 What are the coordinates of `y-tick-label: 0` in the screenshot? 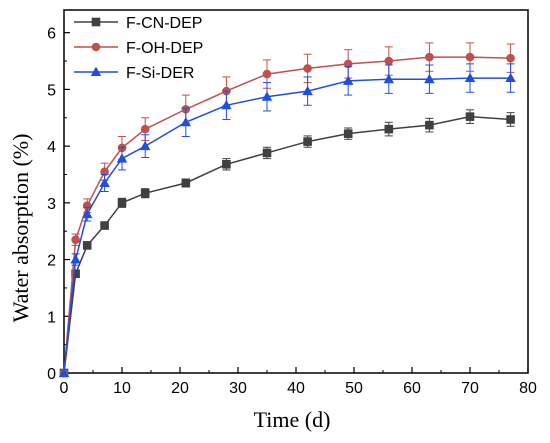 It's located at (51, 374).